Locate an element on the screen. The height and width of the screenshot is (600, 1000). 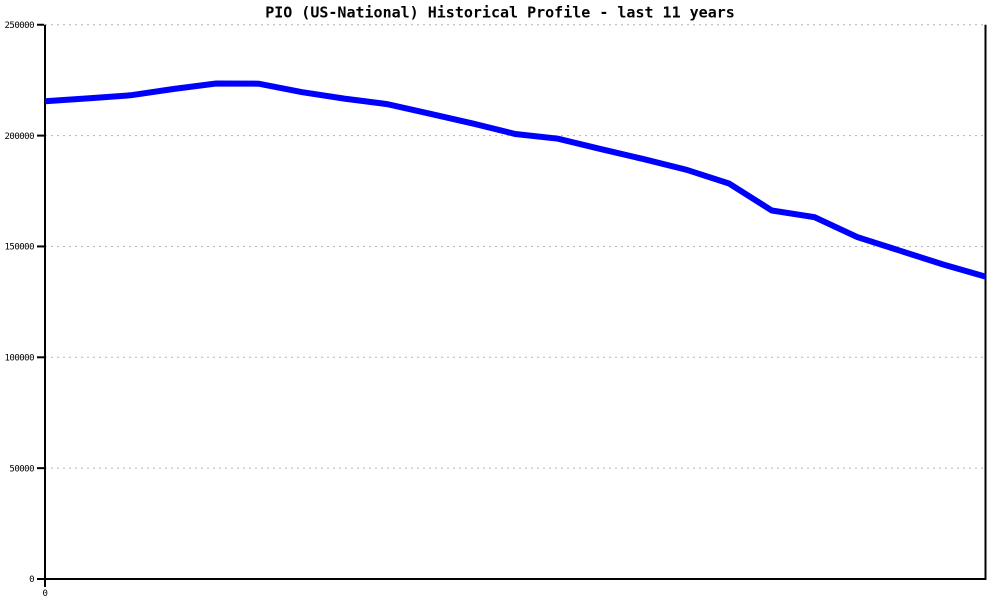
x-axis-labels: 0 is located at coordinates (46, 594).